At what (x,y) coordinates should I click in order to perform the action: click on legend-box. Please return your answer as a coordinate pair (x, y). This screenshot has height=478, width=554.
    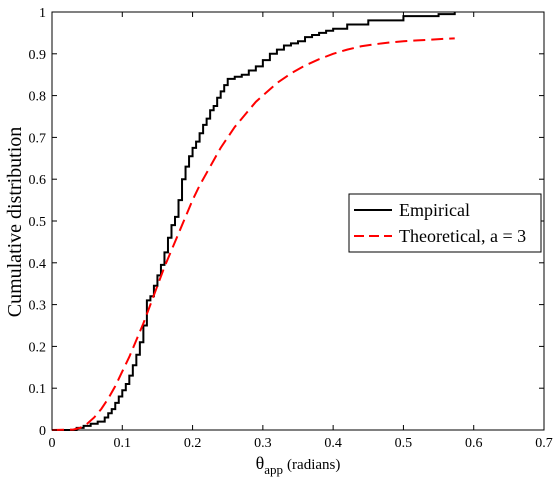
    Looking at the image, I should click on (445, 223).